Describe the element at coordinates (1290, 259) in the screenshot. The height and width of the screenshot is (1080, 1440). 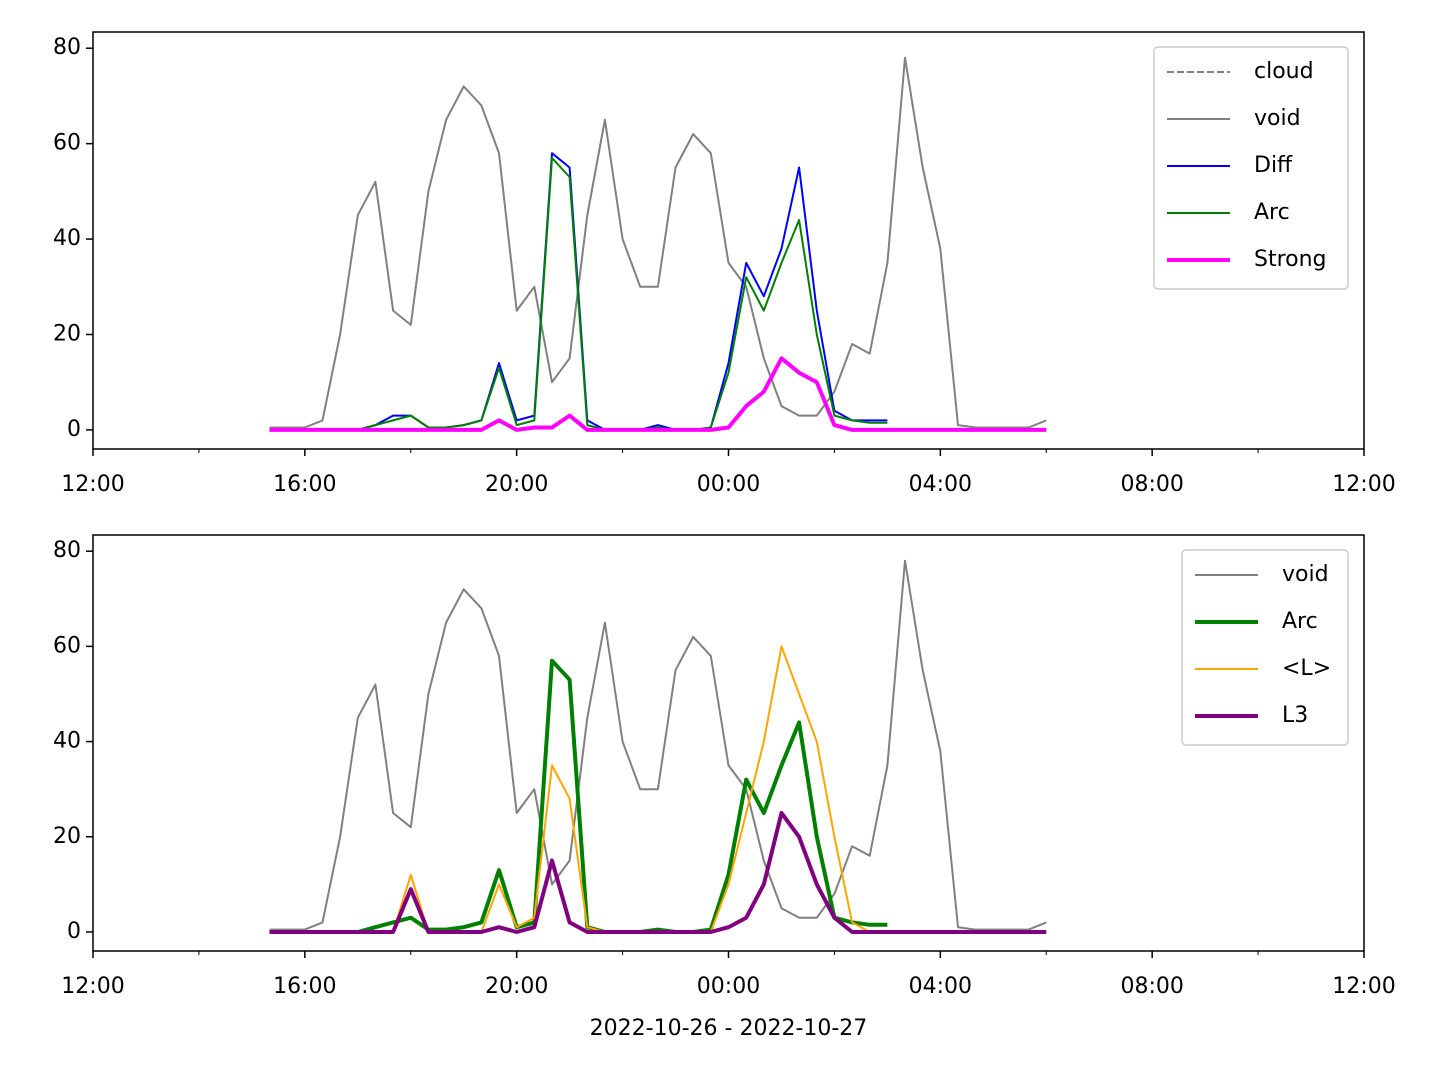
I see `legend-label: Strong` at that location.